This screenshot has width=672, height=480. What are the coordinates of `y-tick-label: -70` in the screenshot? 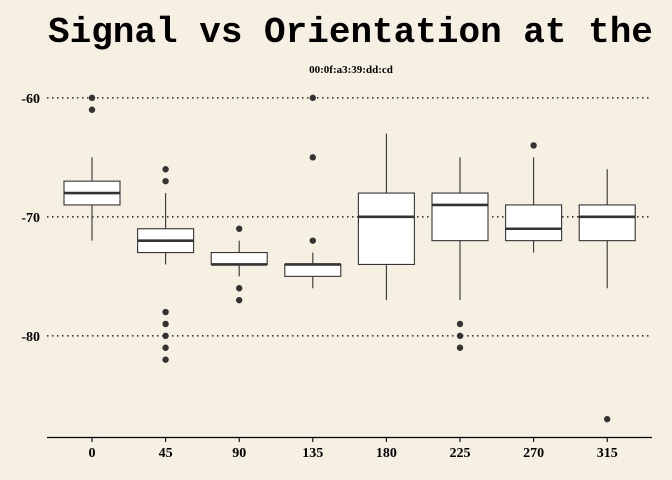 It's located at (30, 218).